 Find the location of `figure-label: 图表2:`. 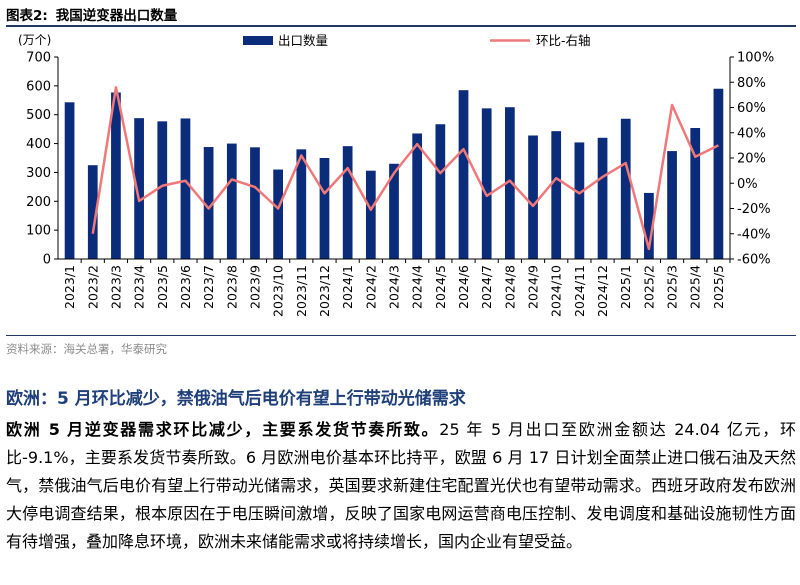

figure-label: 图表2: is located at coordinates (27, 16).